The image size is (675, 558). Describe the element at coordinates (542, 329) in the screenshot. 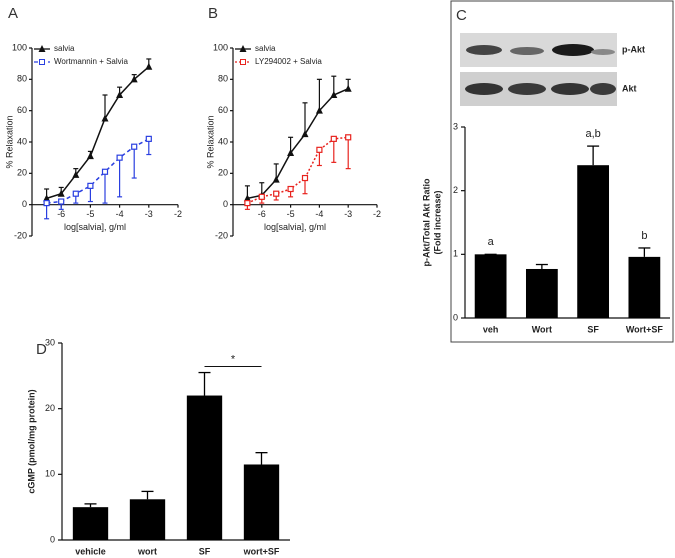

I see `x-tick-label: Wort` at that location.